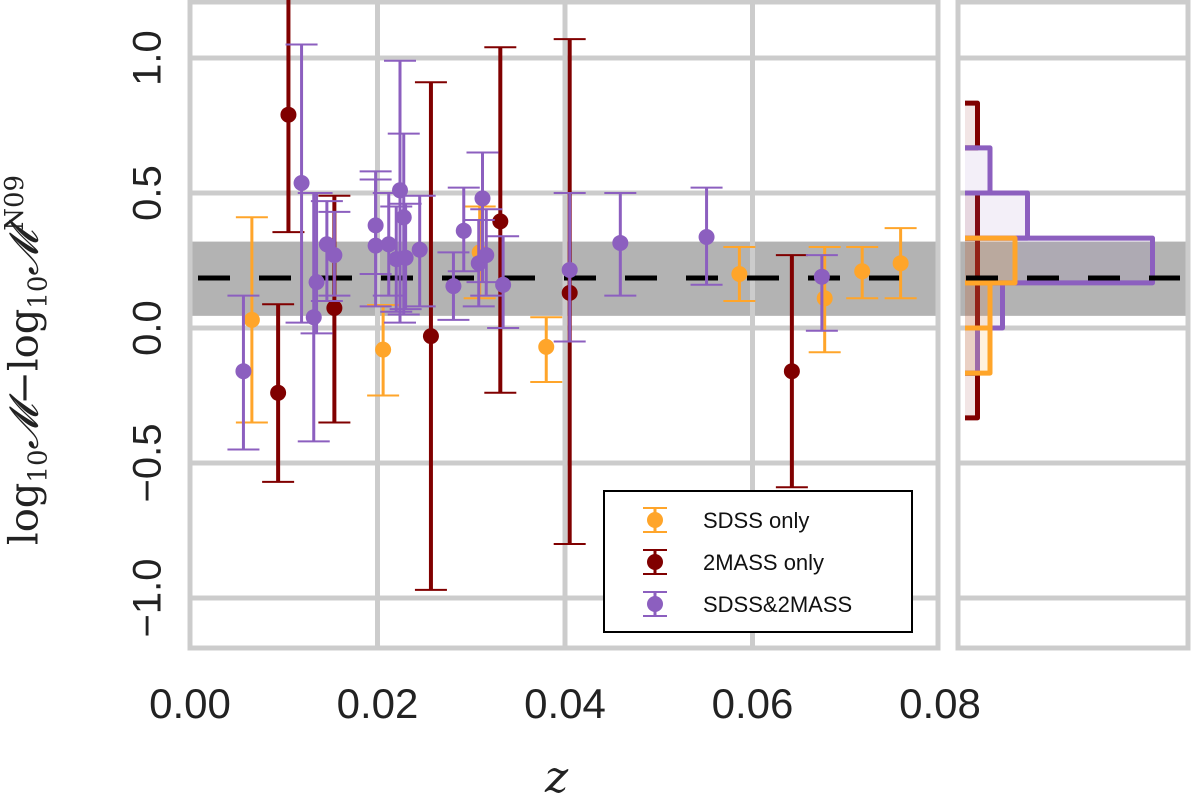 This screenshot has height=812, width=1200. I want to click on x-axis-label: z, so click(557, 777).